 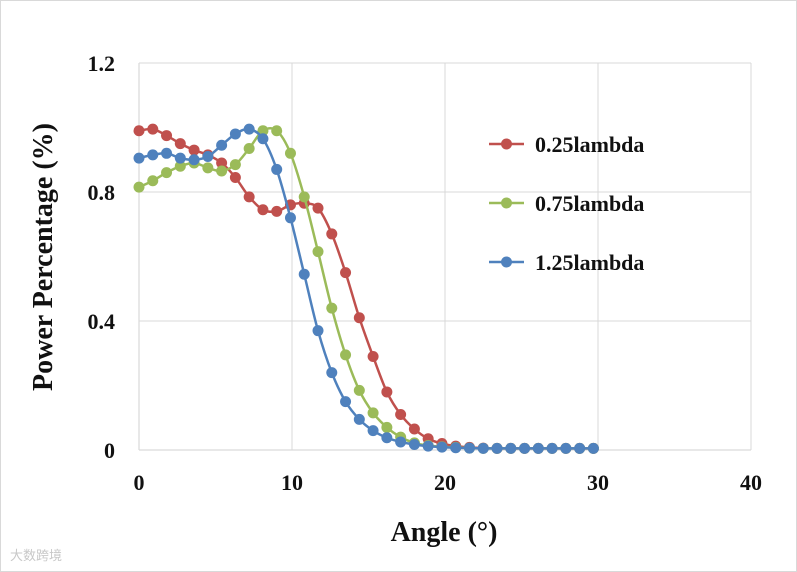 I want to click on legend-item: 0.25lambda, so click(x=566, y=144).